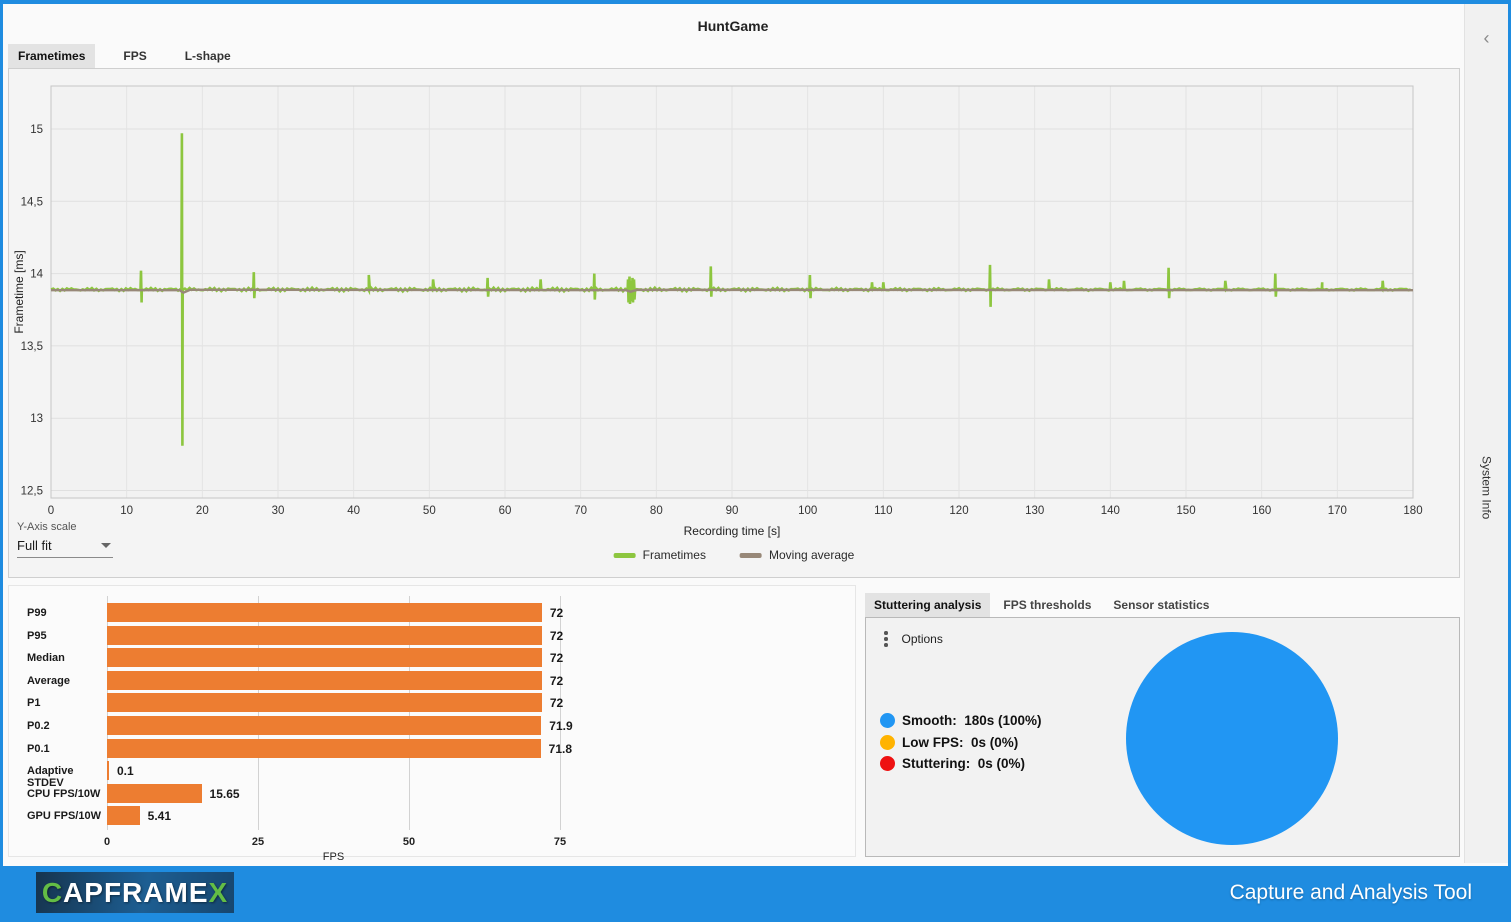  What do you see at coordinates (49, 680) in the screenshot?
I see `bar-category-label: Average` at bounding box center [49, 680].